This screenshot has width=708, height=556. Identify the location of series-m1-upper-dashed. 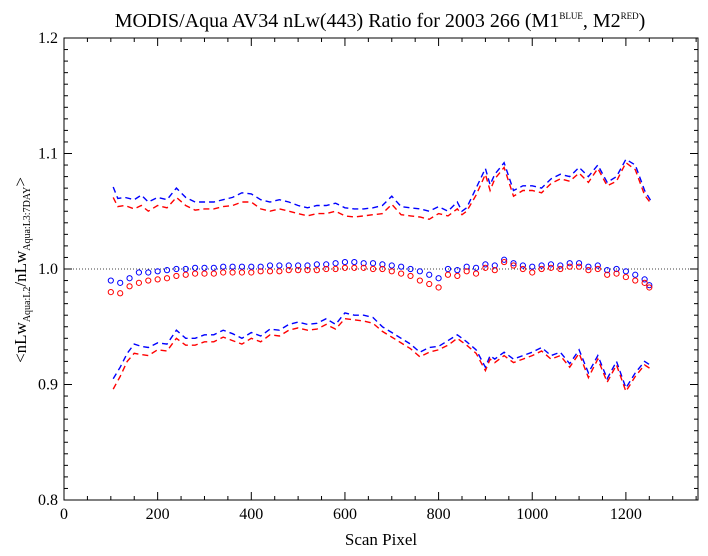
(382, 185).